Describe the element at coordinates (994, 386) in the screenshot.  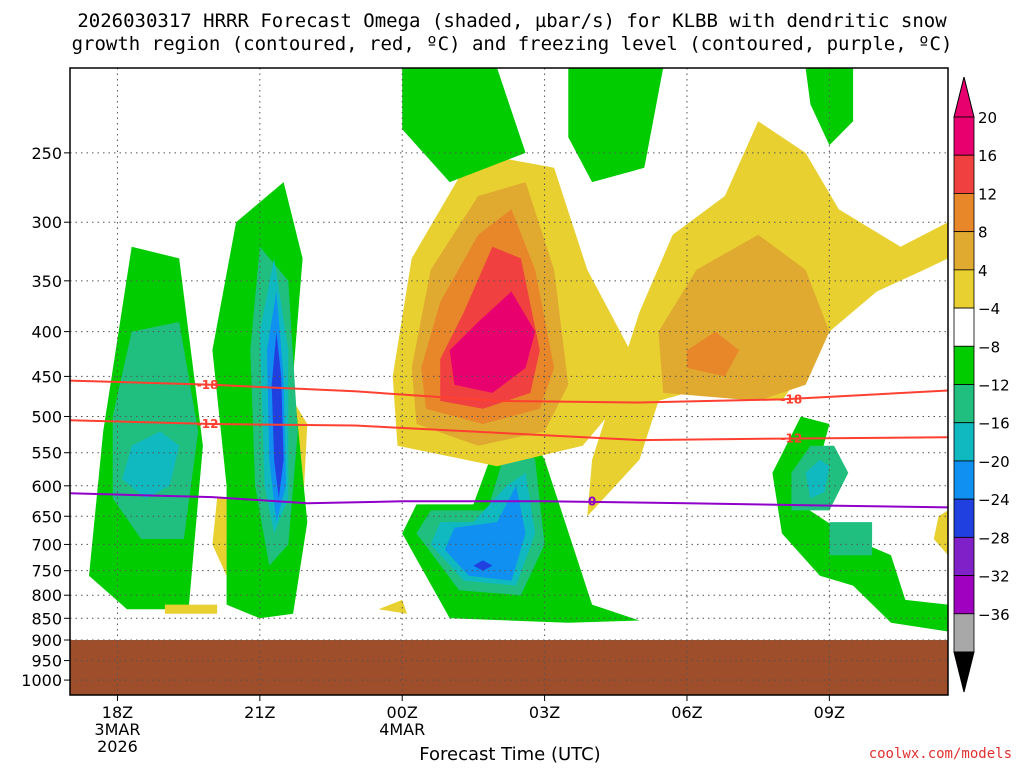
I see `colorbar-label-7: −12` at that location.